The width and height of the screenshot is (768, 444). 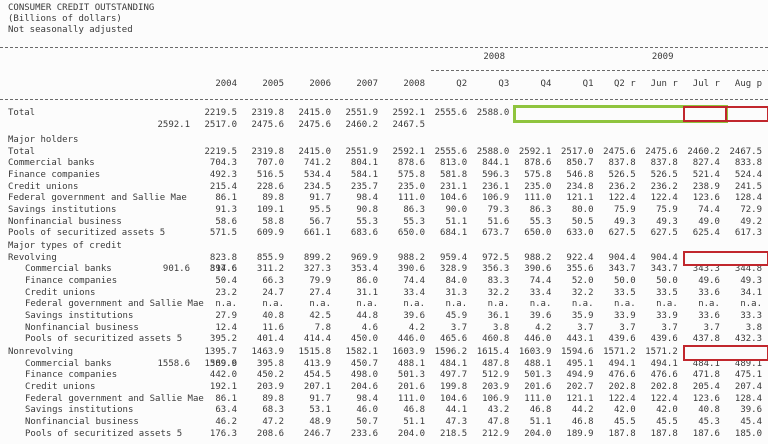 What do you see at coordinates (314, 352) in the screenshot?
I see `cell: 1515.8` at bounding box center [314, 352].